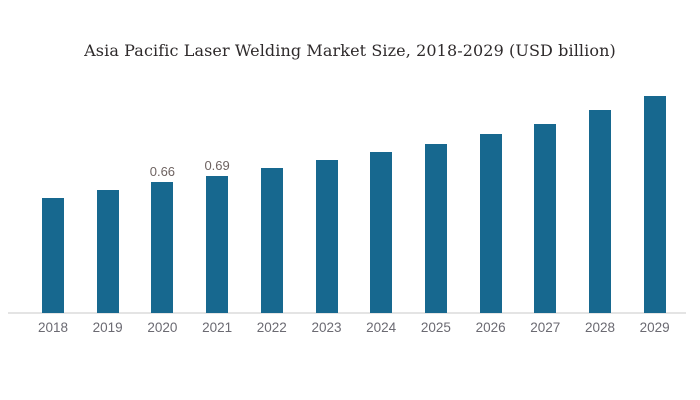 This screenshot has width=700, height=400. What do you see at coordinates (600, 211) in the screenshot?
I see `bar-2028` at bounding box center [600, 211].